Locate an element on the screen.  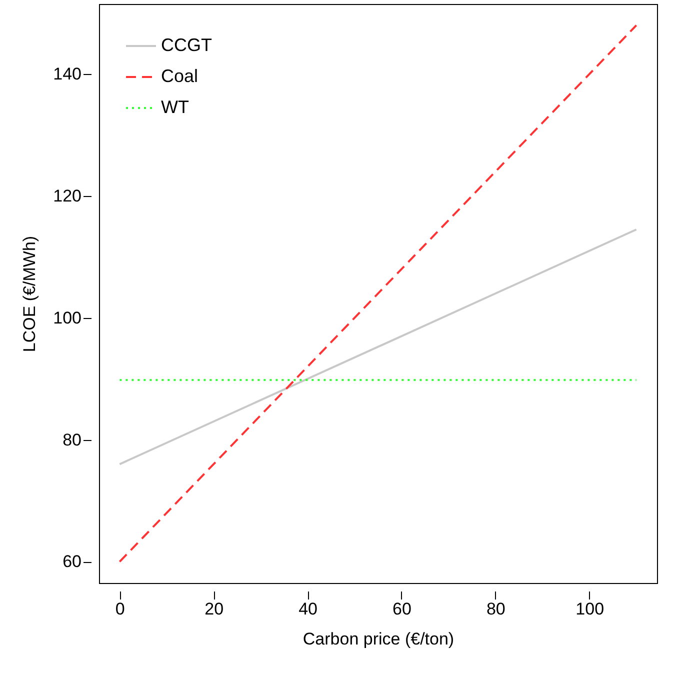
x-tick-label: 40 is located at coordinates (308, 609).